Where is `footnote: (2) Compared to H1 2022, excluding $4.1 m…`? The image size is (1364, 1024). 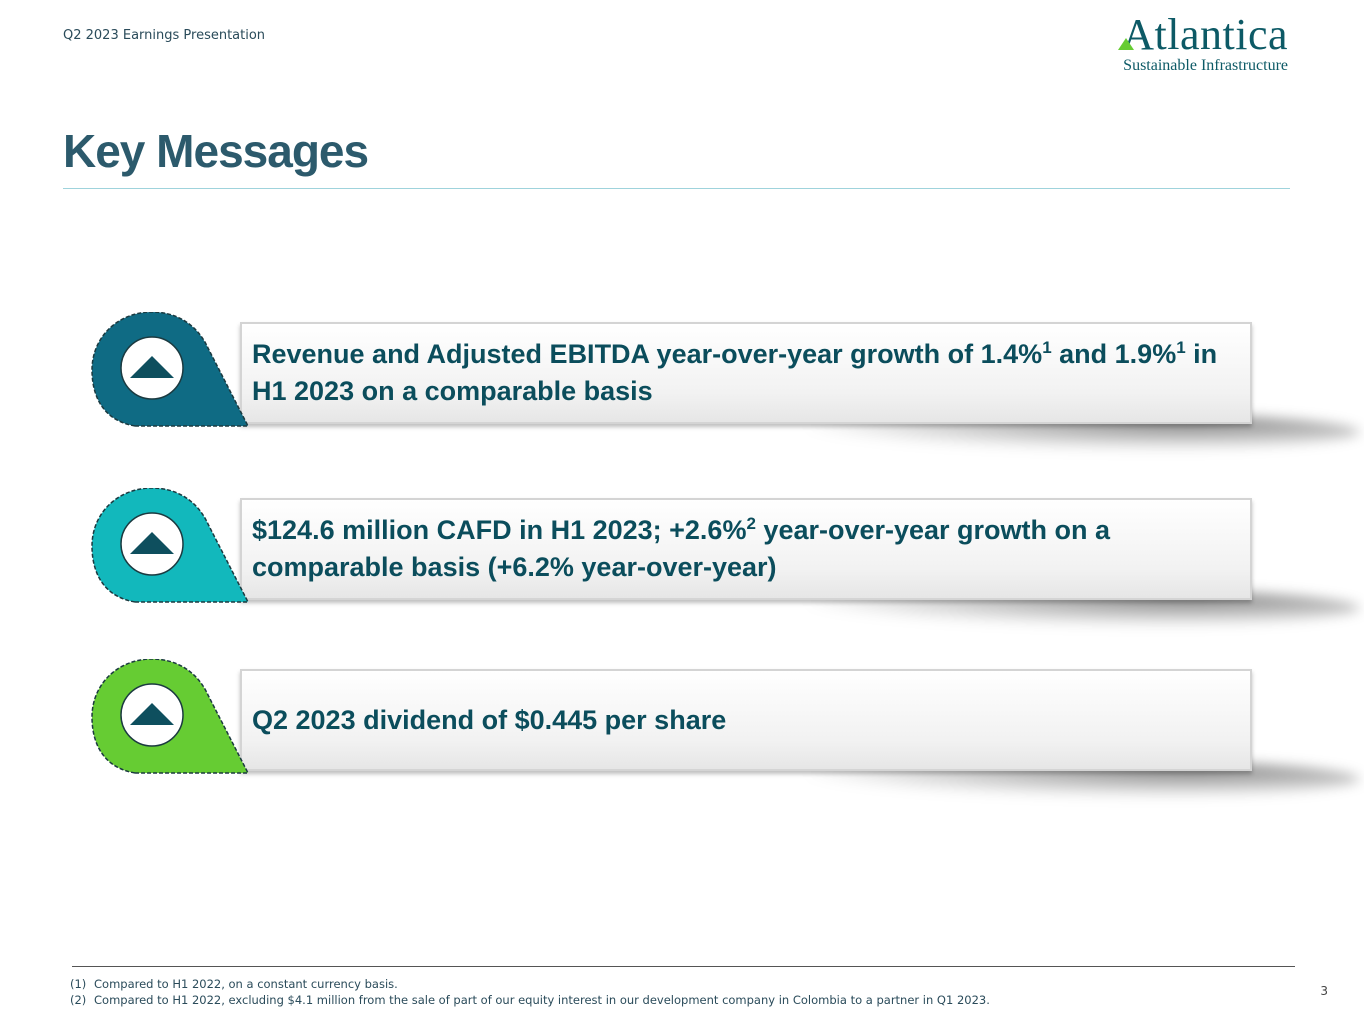 footnote: (2) Compared to H1 2022, excluding $4.1 m… is located at coordinates (530, 1000).